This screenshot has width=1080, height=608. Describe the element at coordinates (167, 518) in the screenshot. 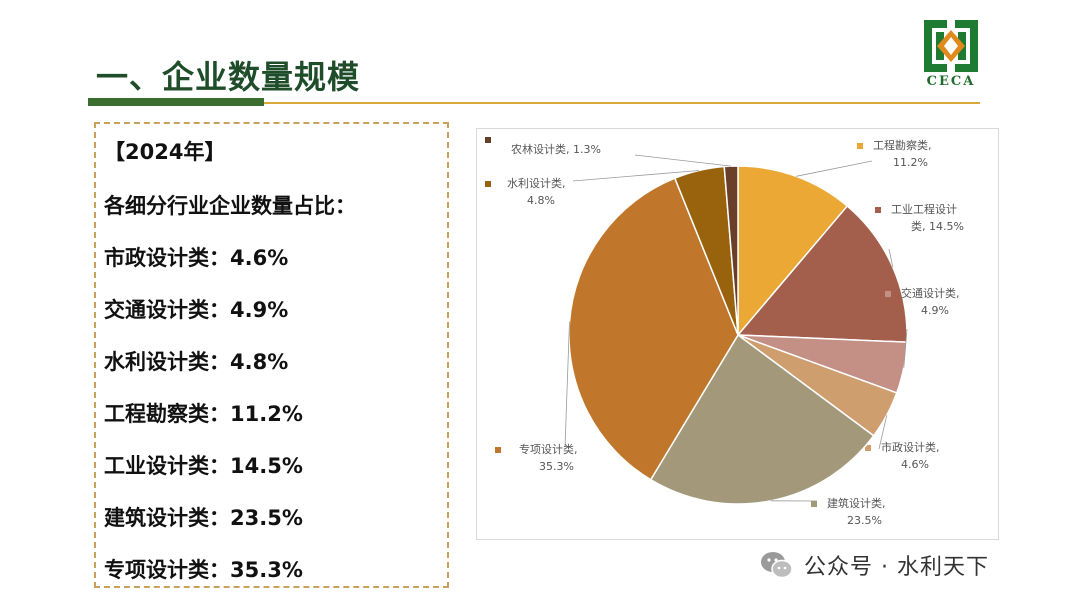

I see `info-item-label: 建筑设计类：` at that location.